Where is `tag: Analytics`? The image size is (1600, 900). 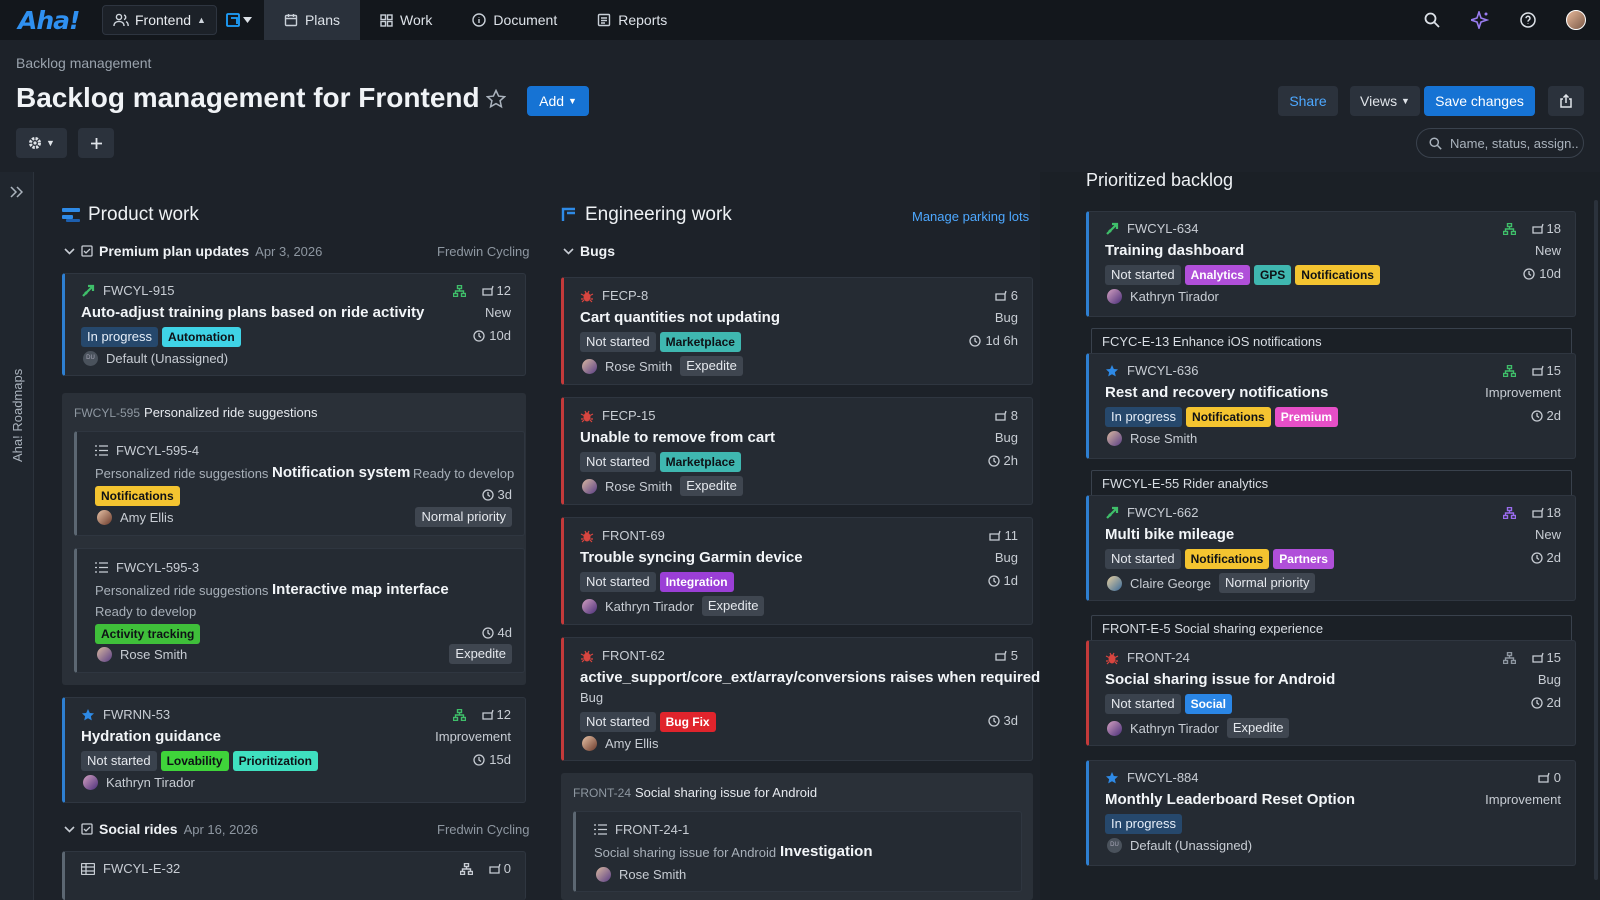
tag: Analytics is located at coordinates (1217, 275).